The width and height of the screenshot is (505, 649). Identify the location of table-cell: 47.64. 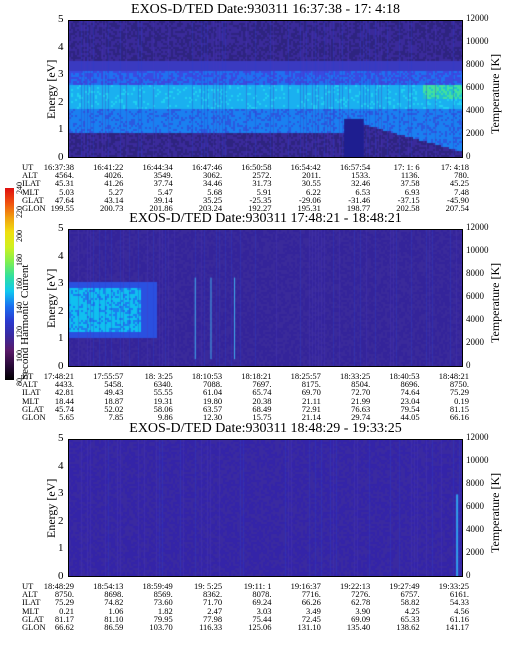
(64, 199).